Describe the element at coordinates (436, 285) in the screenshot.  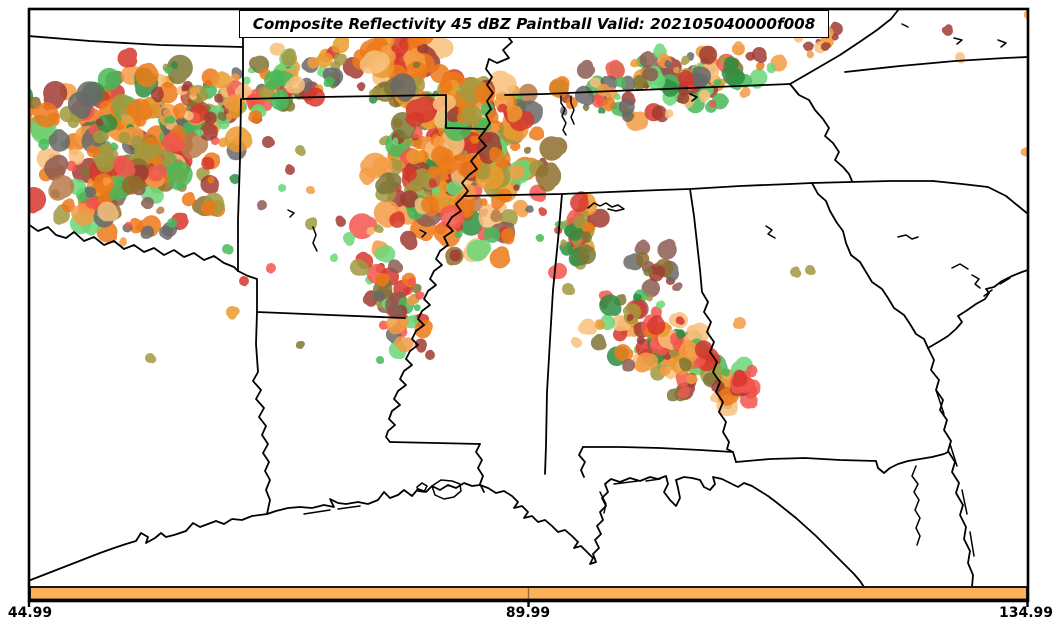
I see `mississippi-river` at that location.